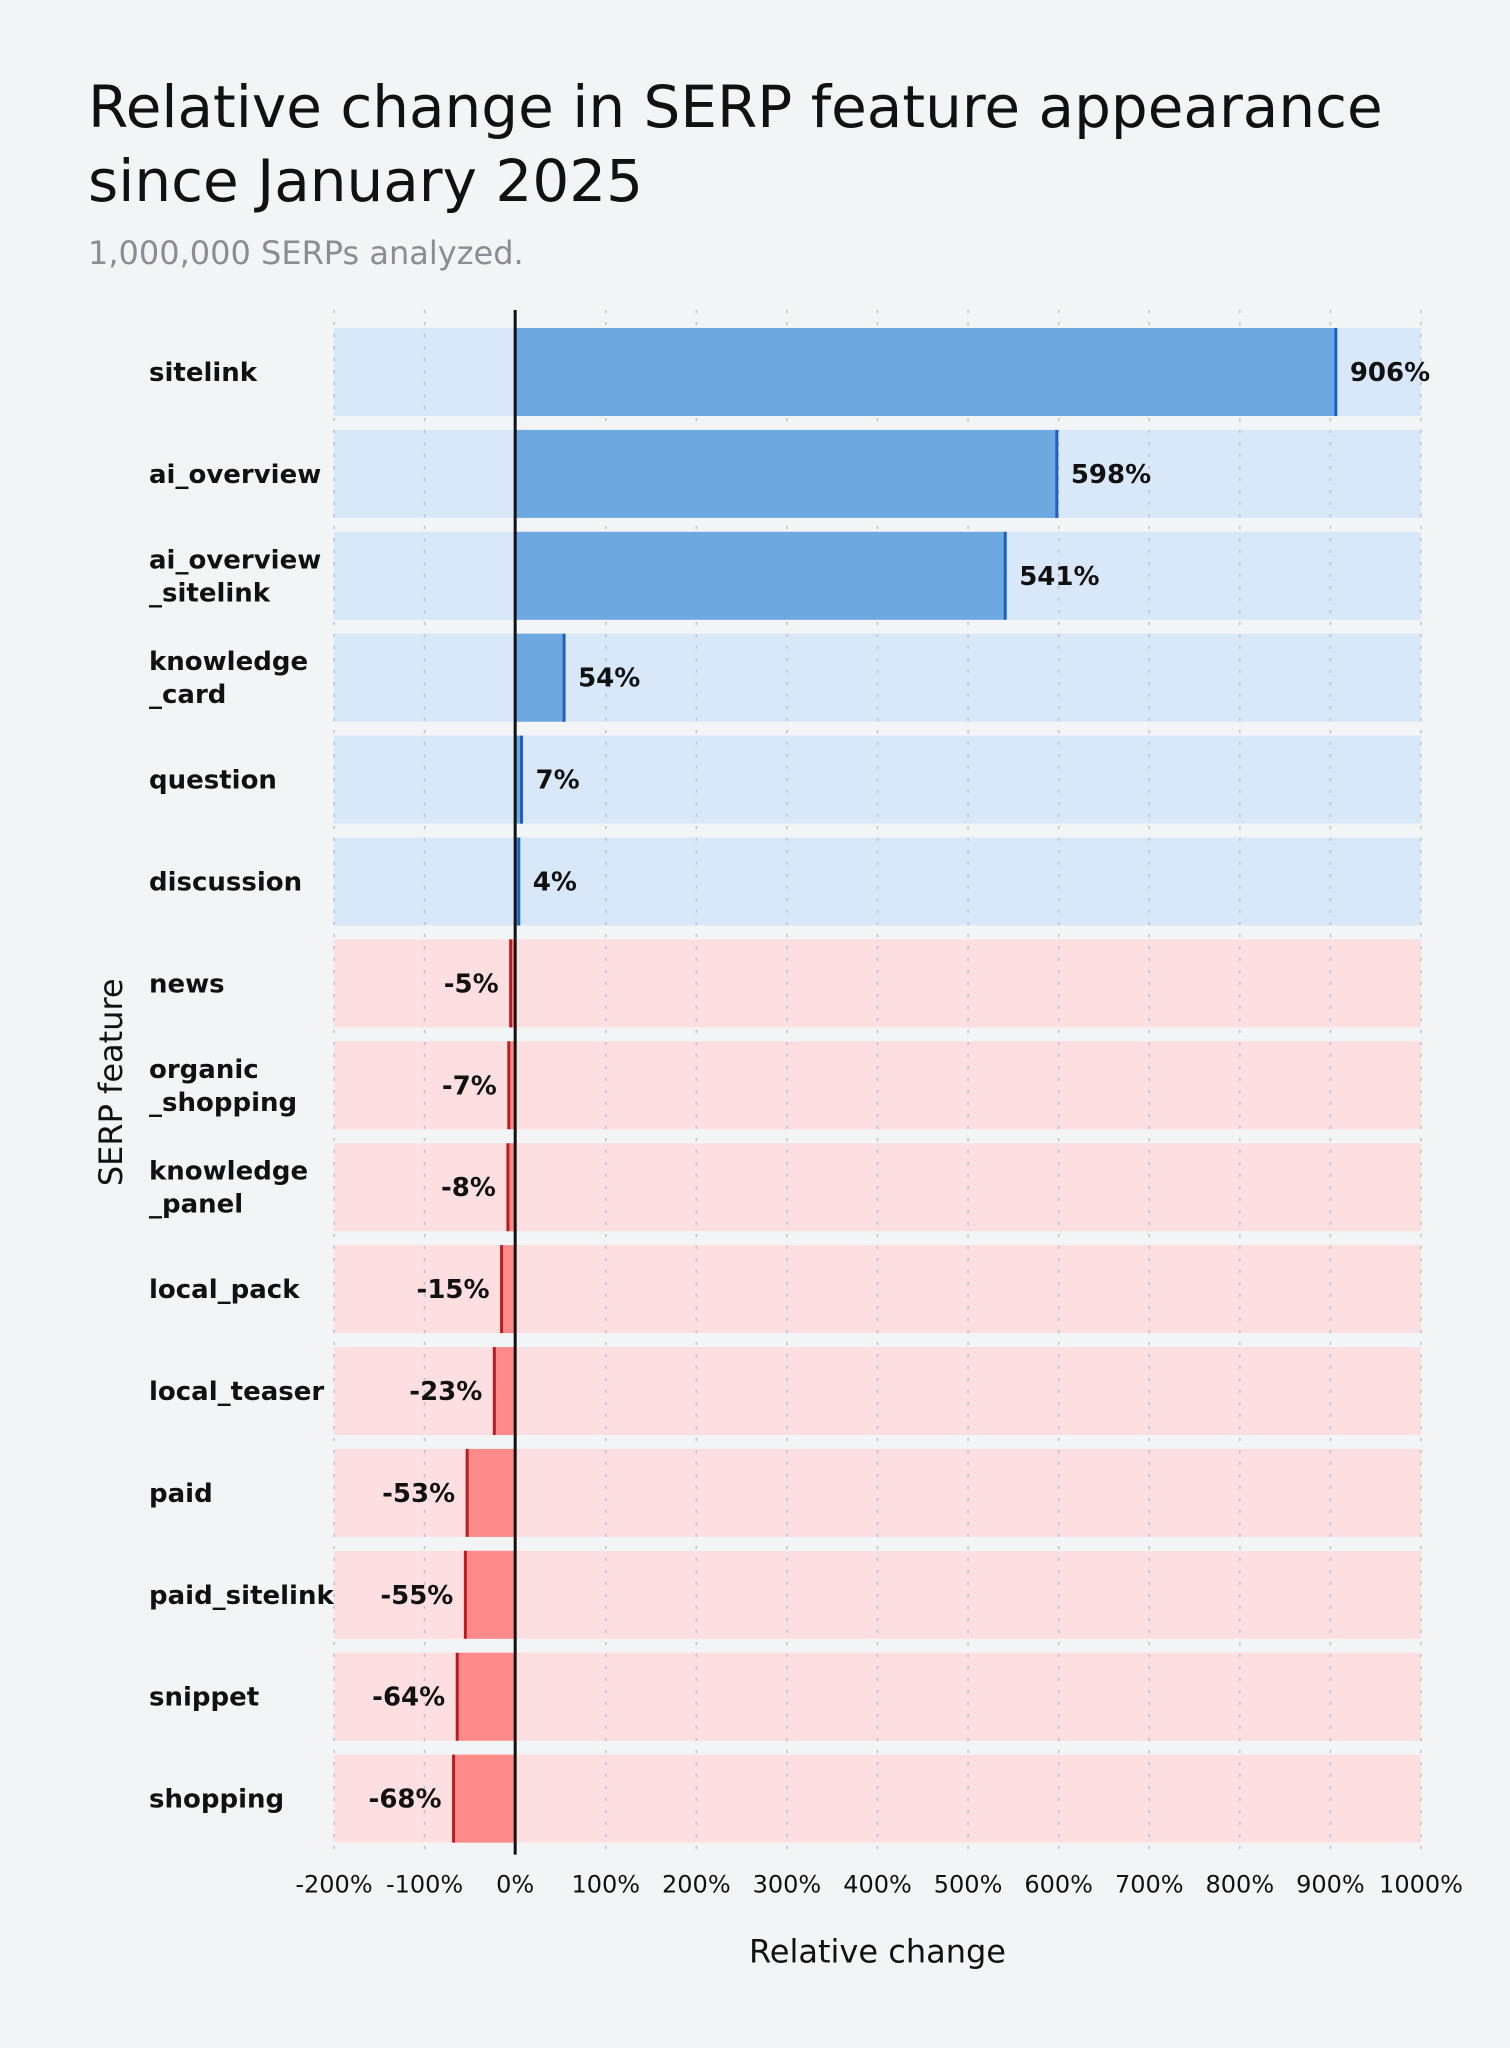 This screenshot has height=2048, width=1510. What do you see at coordinates (471, 984) in the screenshot?
I see `value-label: -5%` at bounding box center [471, 984].